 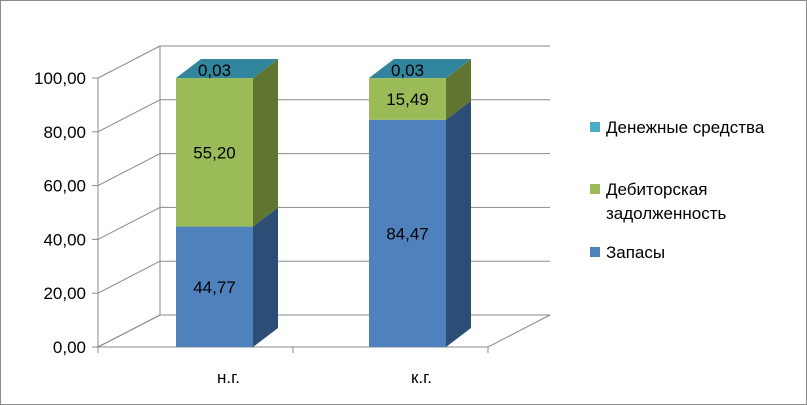 I want to click on y-tick-label: 60,00, so click(x=64, y=186).